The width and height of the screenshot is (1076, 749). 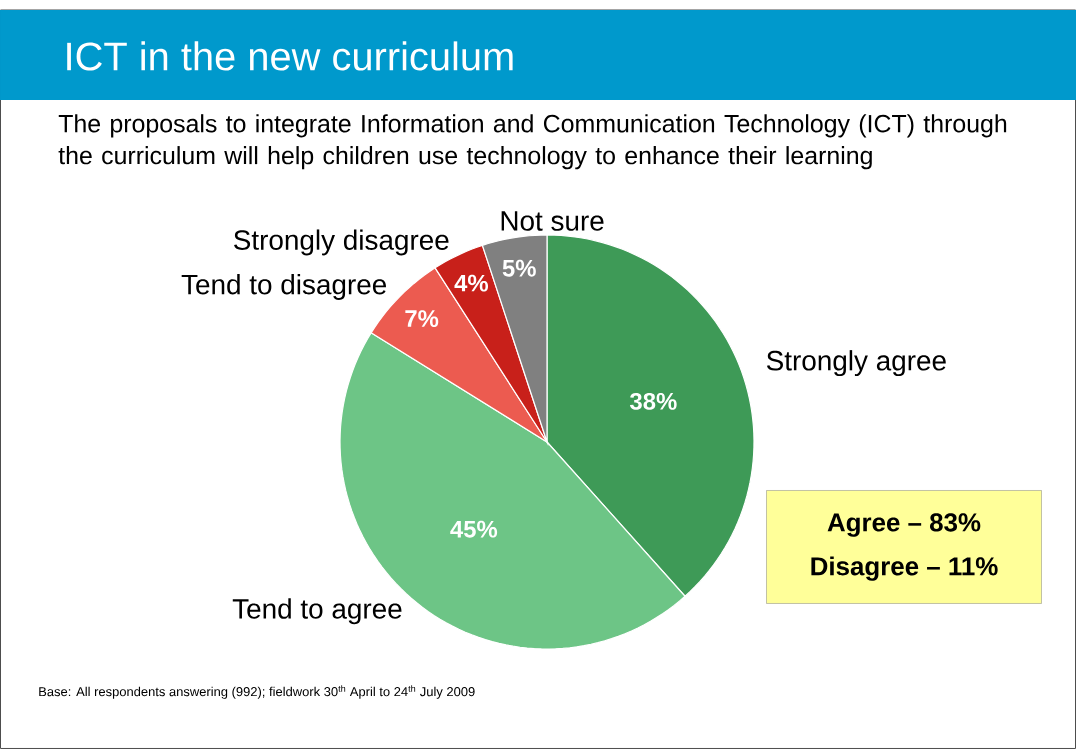 What do you see at coordinates (471, 283) in the screenshot?
I see `data-label: 4%` at bounding box center [471, 283].